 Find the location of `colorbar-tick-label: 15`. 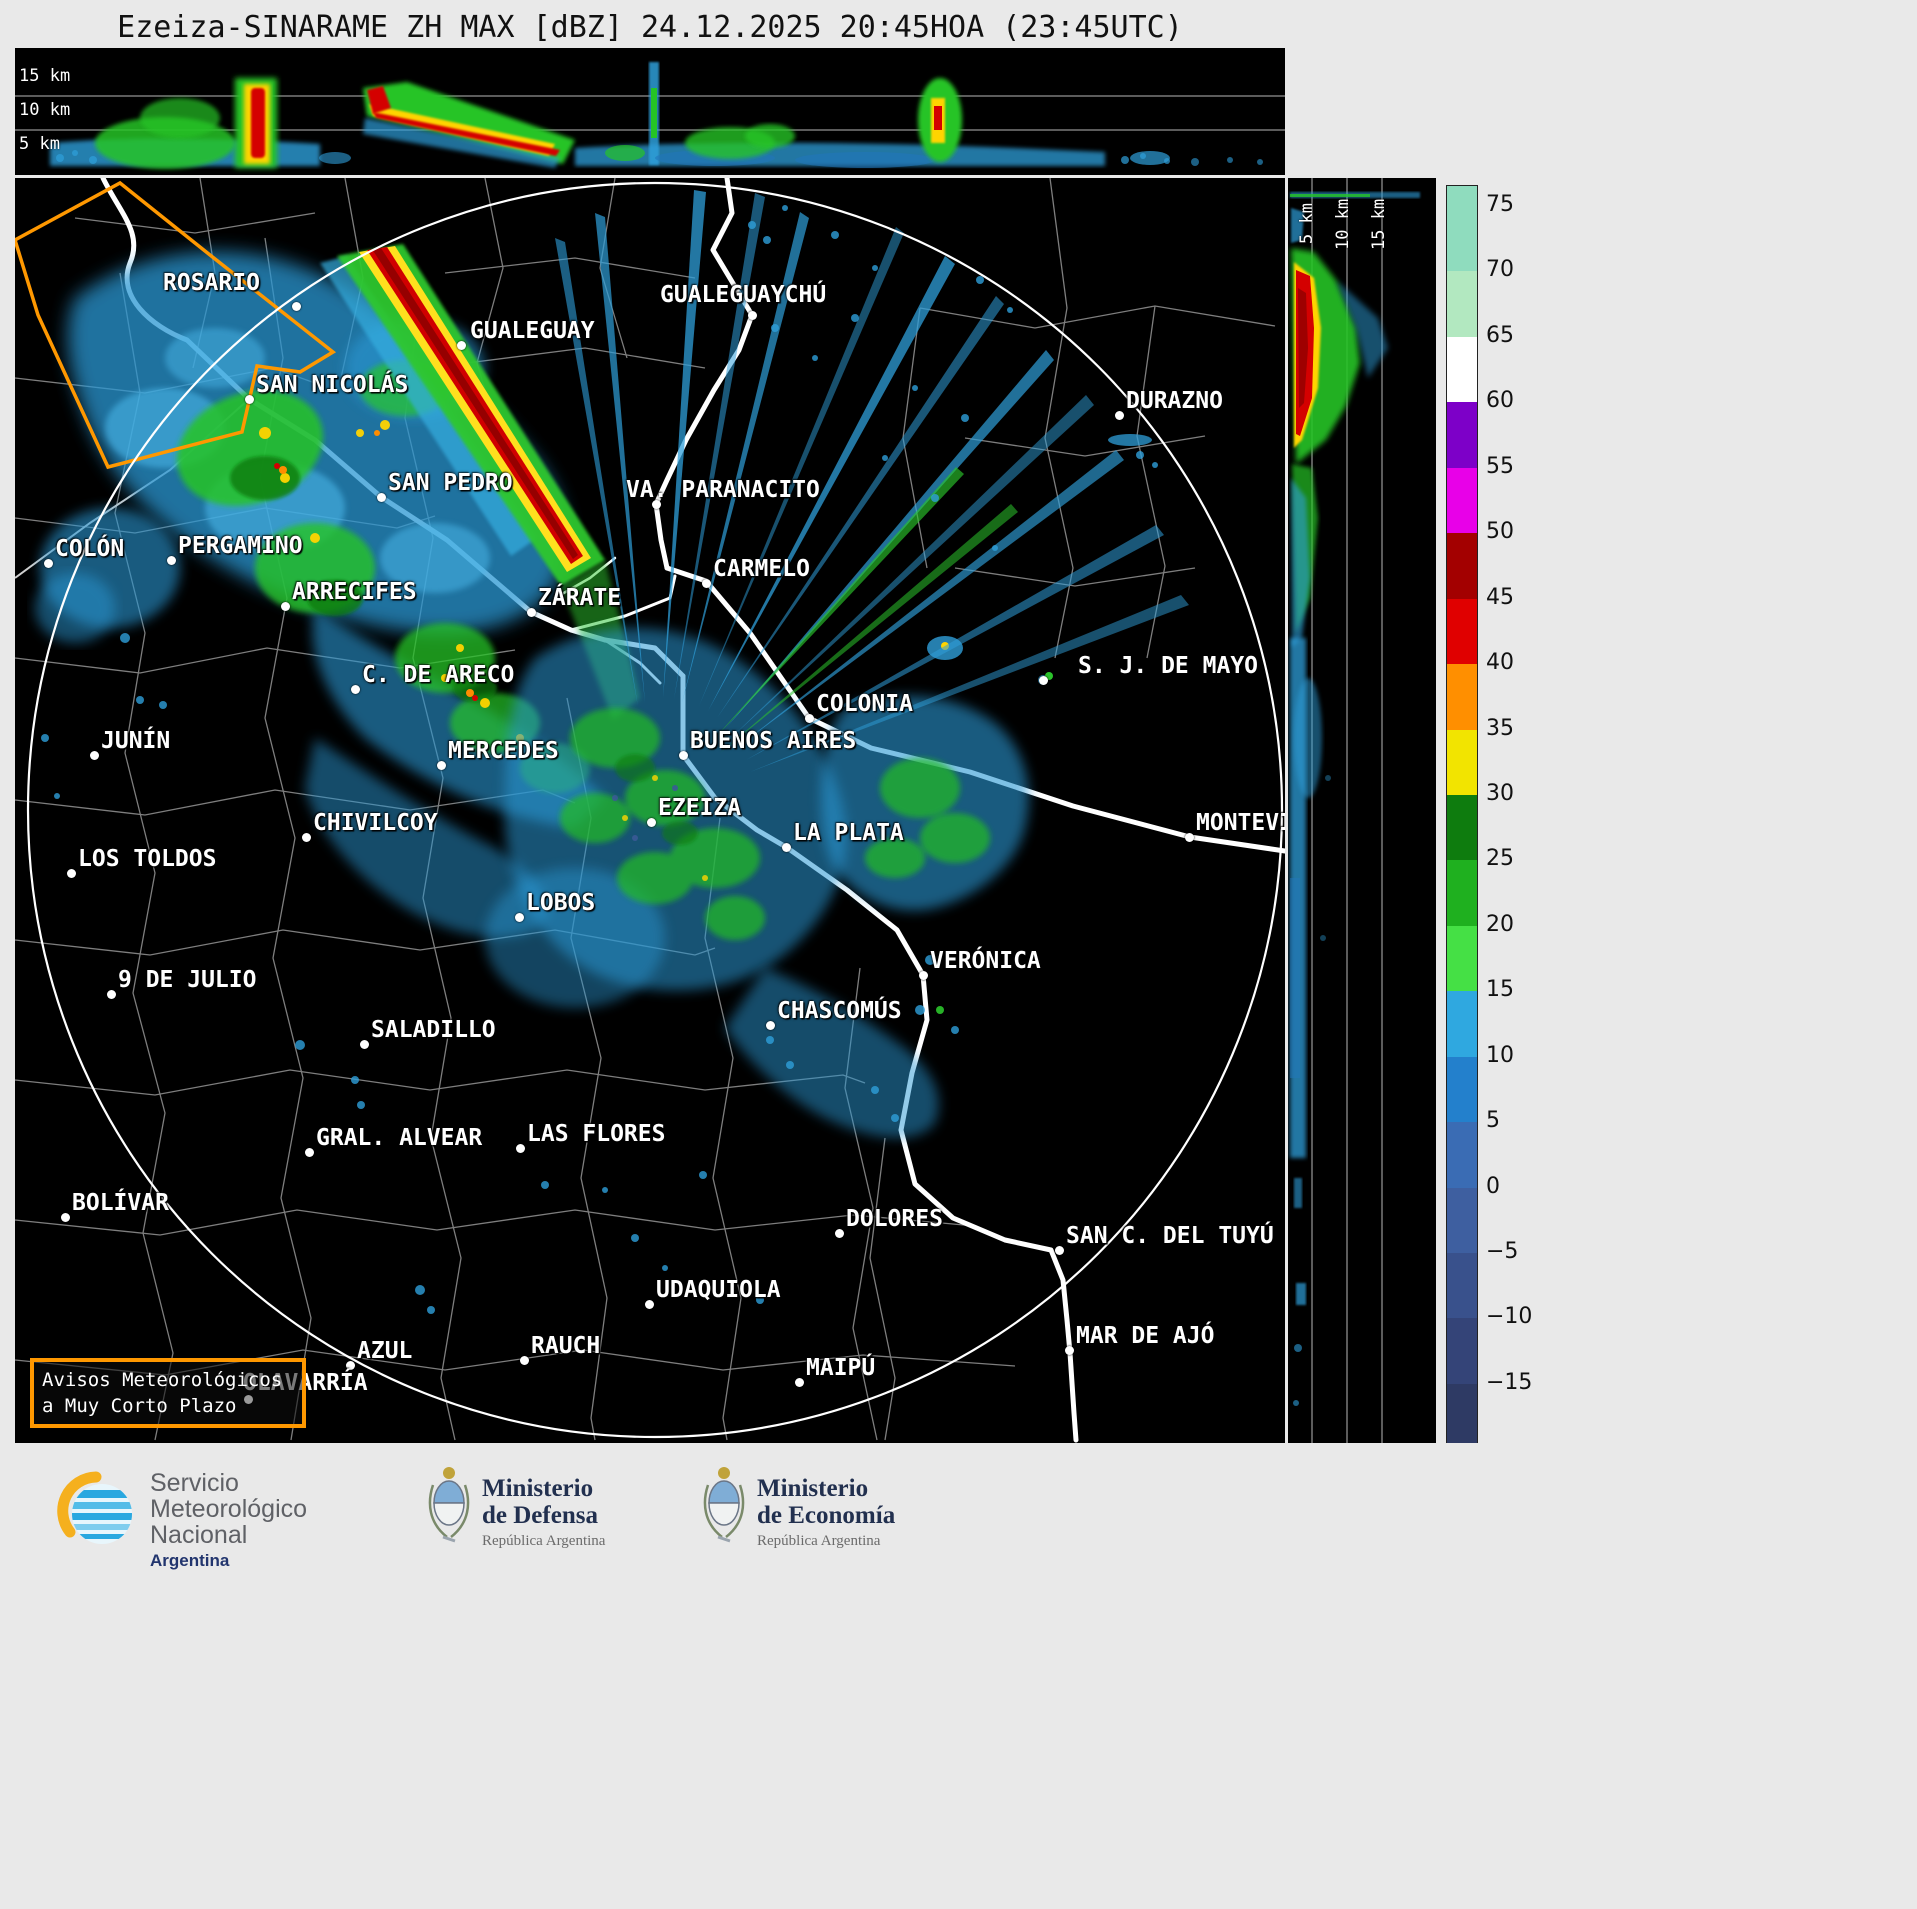

colorbar-tick-label: 15 is located at coordinates (1500, 990).